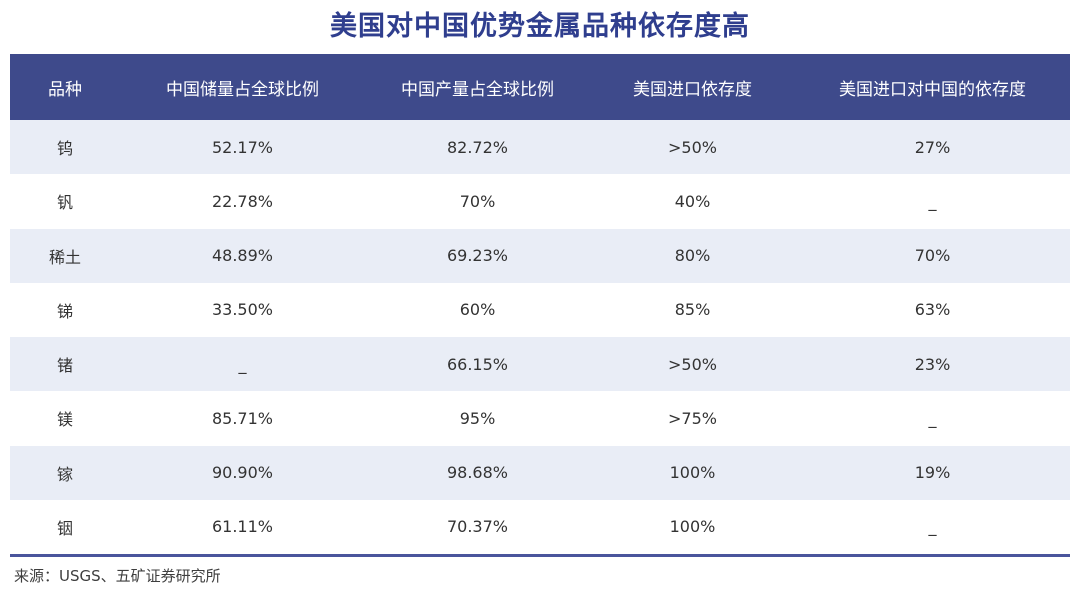 The width and height of the screenshot is (1080, 596). What do you see at coordinates (242, 473) in the screenshot?
I see `value-cell: 90.90%` at bounding box center [242, 473].